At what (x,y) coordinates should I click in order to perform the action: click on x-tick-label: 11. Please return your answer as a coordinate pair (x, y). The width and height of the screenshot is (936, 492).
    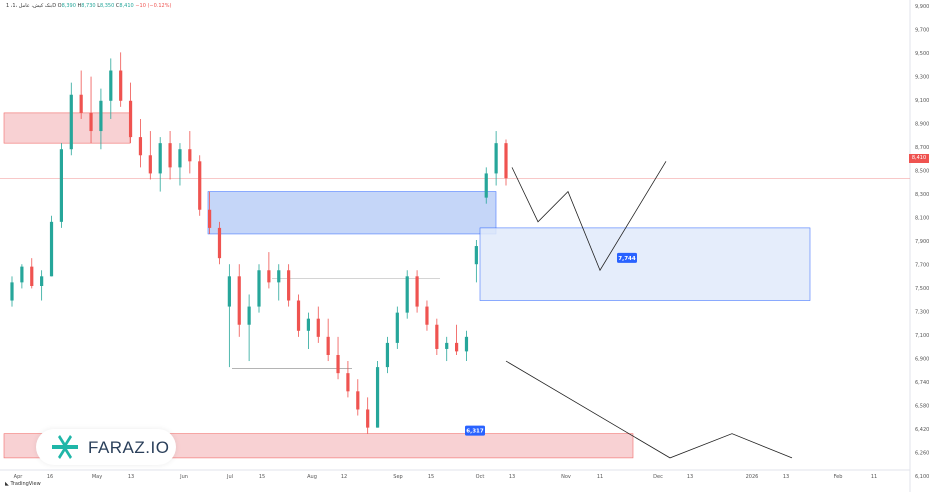
    Looking at the image, I should click on (874, 477).